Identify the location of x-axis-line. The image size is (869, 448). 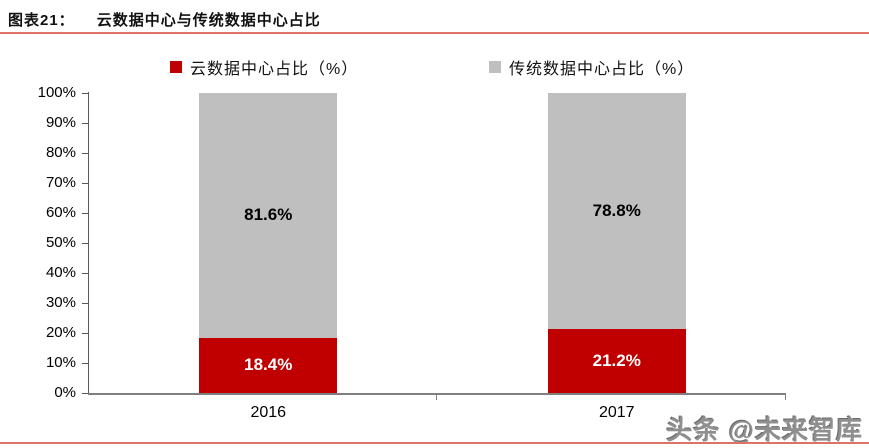
(437, 394).